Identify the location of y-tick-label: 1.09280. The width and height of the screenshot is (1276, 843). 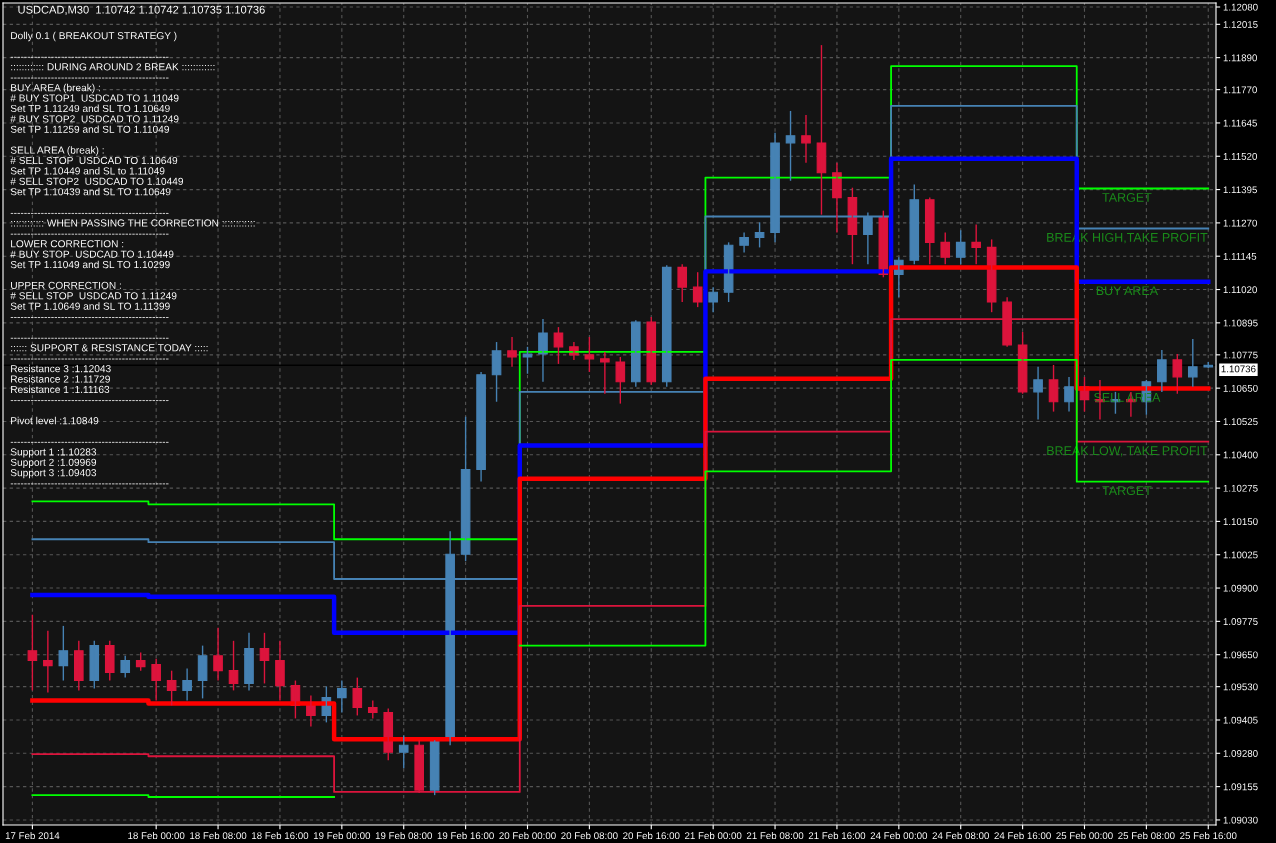
(1240, 753).